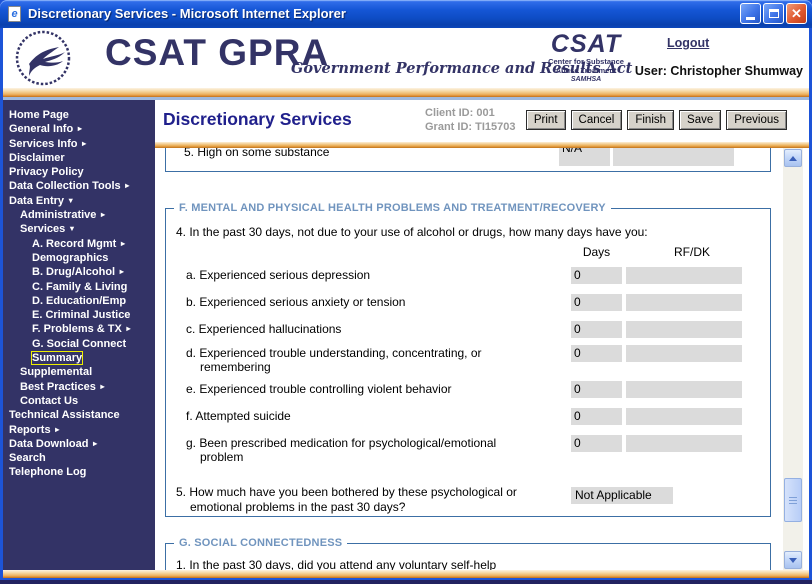  I want to click on sidebar-item-home-page: Home Page, so click(79, 115).